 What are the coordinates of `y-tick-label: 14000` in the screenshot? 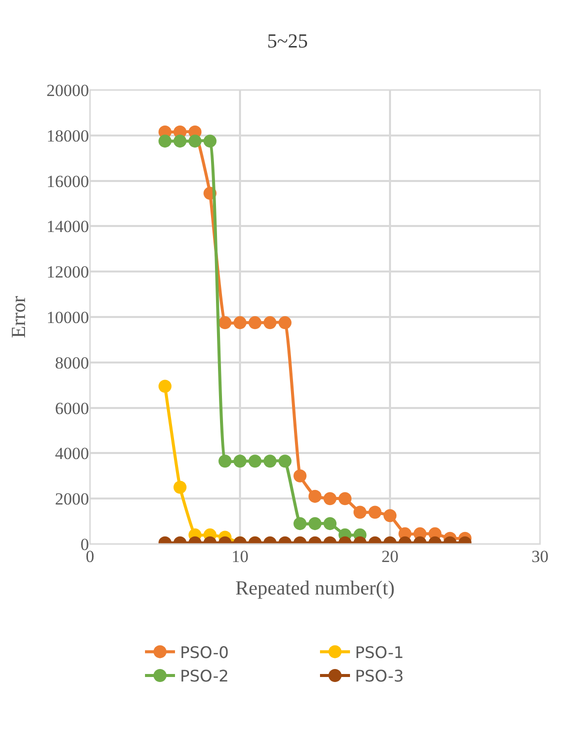 It's located at (67, 226).